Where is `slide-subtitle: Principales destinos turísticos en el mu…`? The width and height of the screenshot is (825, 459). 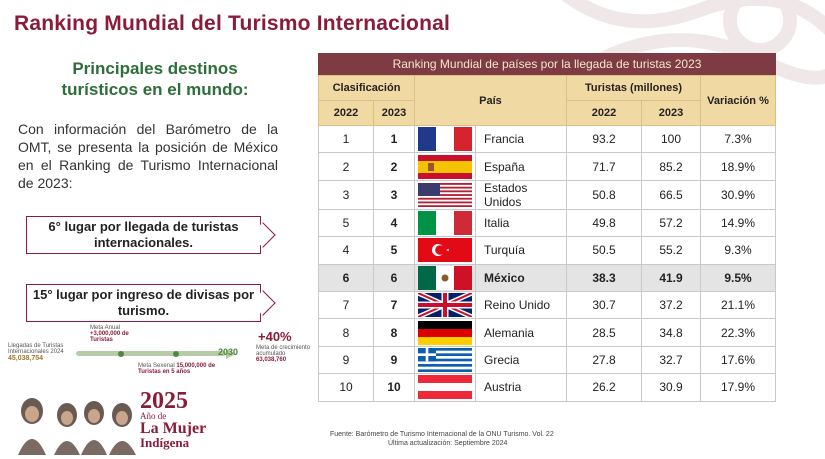
slide-subtitle: Principales destinos turísticos en el mu… is located at coordinates (155, 79).